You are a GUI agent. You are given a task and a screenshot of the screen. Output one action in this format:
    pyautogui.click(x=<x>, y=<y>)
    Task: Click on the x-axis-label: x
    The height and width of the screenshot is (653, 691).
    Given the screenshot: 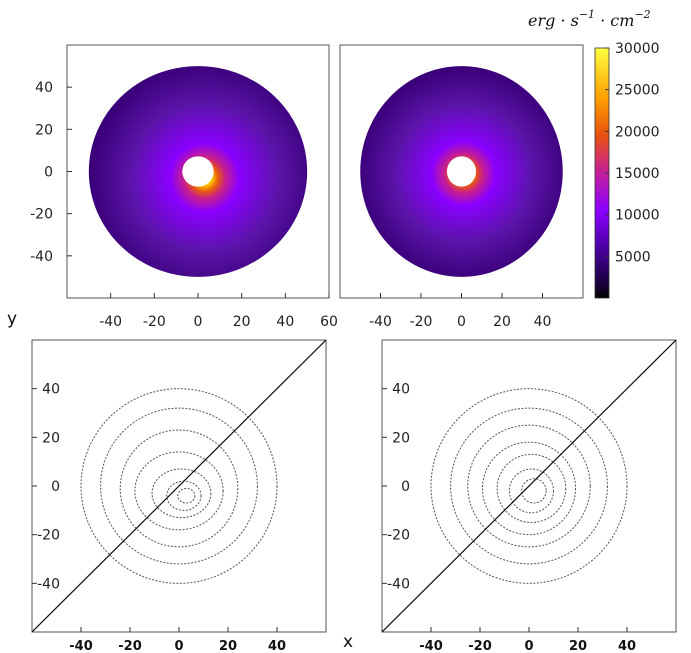 What is the action you would take?
    pyautogui.click(x=348, y=642)
    